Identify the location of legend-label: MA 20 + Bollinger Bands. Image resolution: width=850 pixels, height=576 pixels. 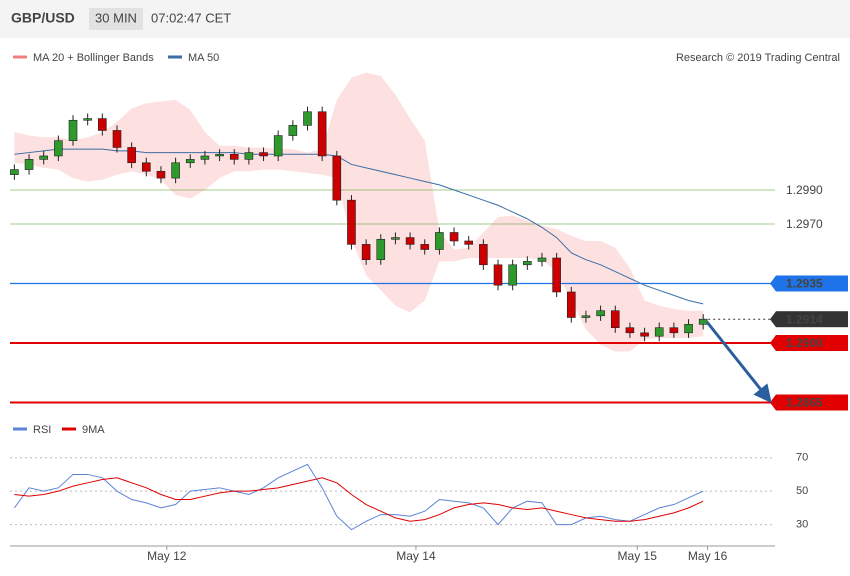
(93, 58).